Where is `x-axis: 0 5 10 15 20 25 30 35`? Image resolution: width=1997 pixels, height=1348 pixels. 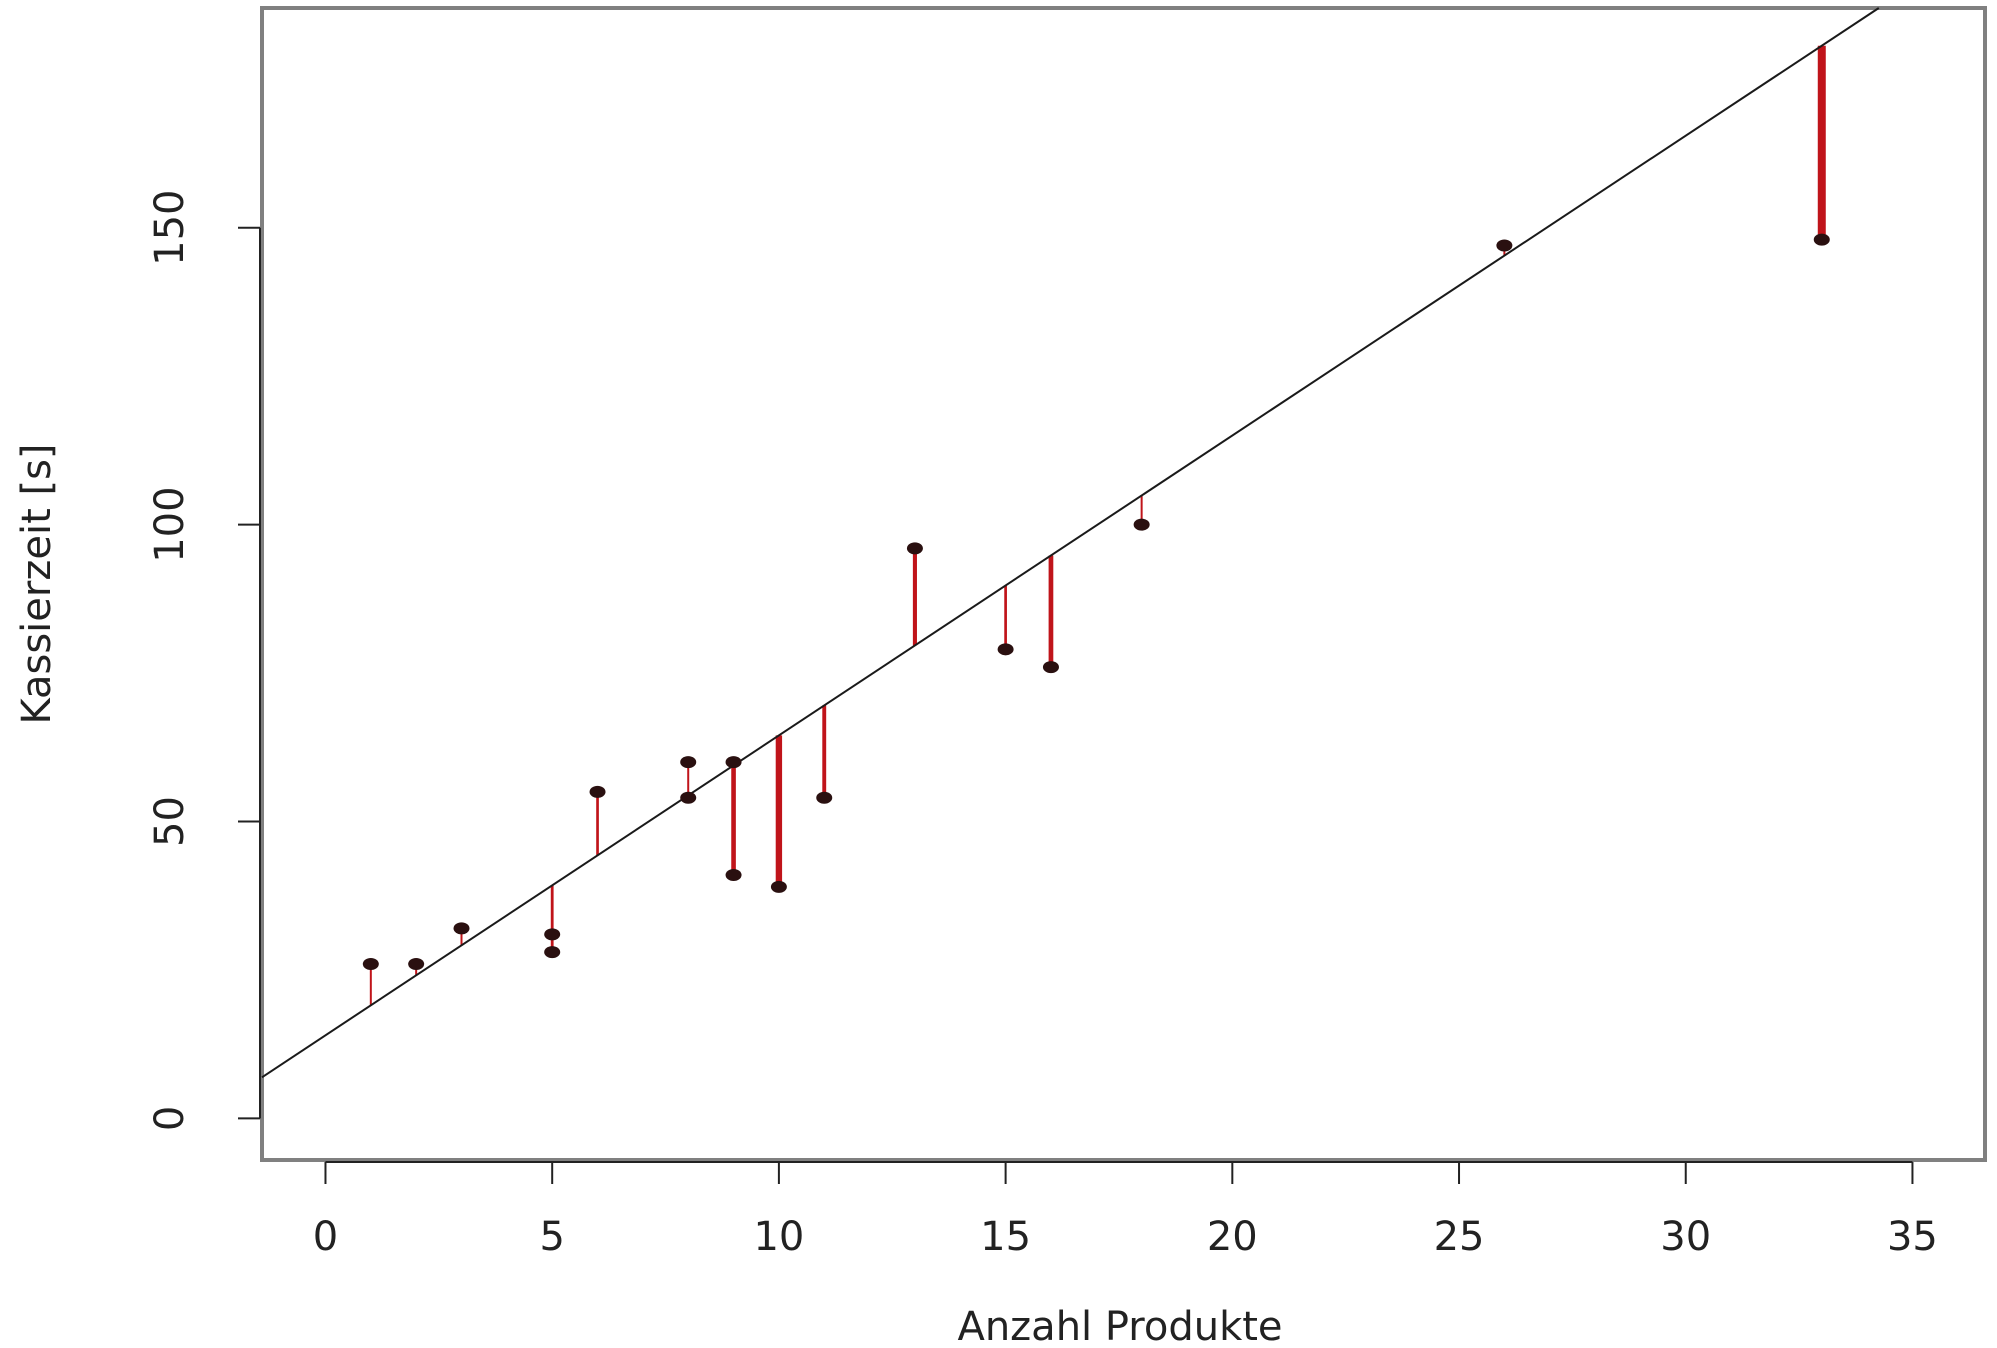
x-axis: 0 5 10 15 20 25 30 35 is located at coordinates (1125, 1210).